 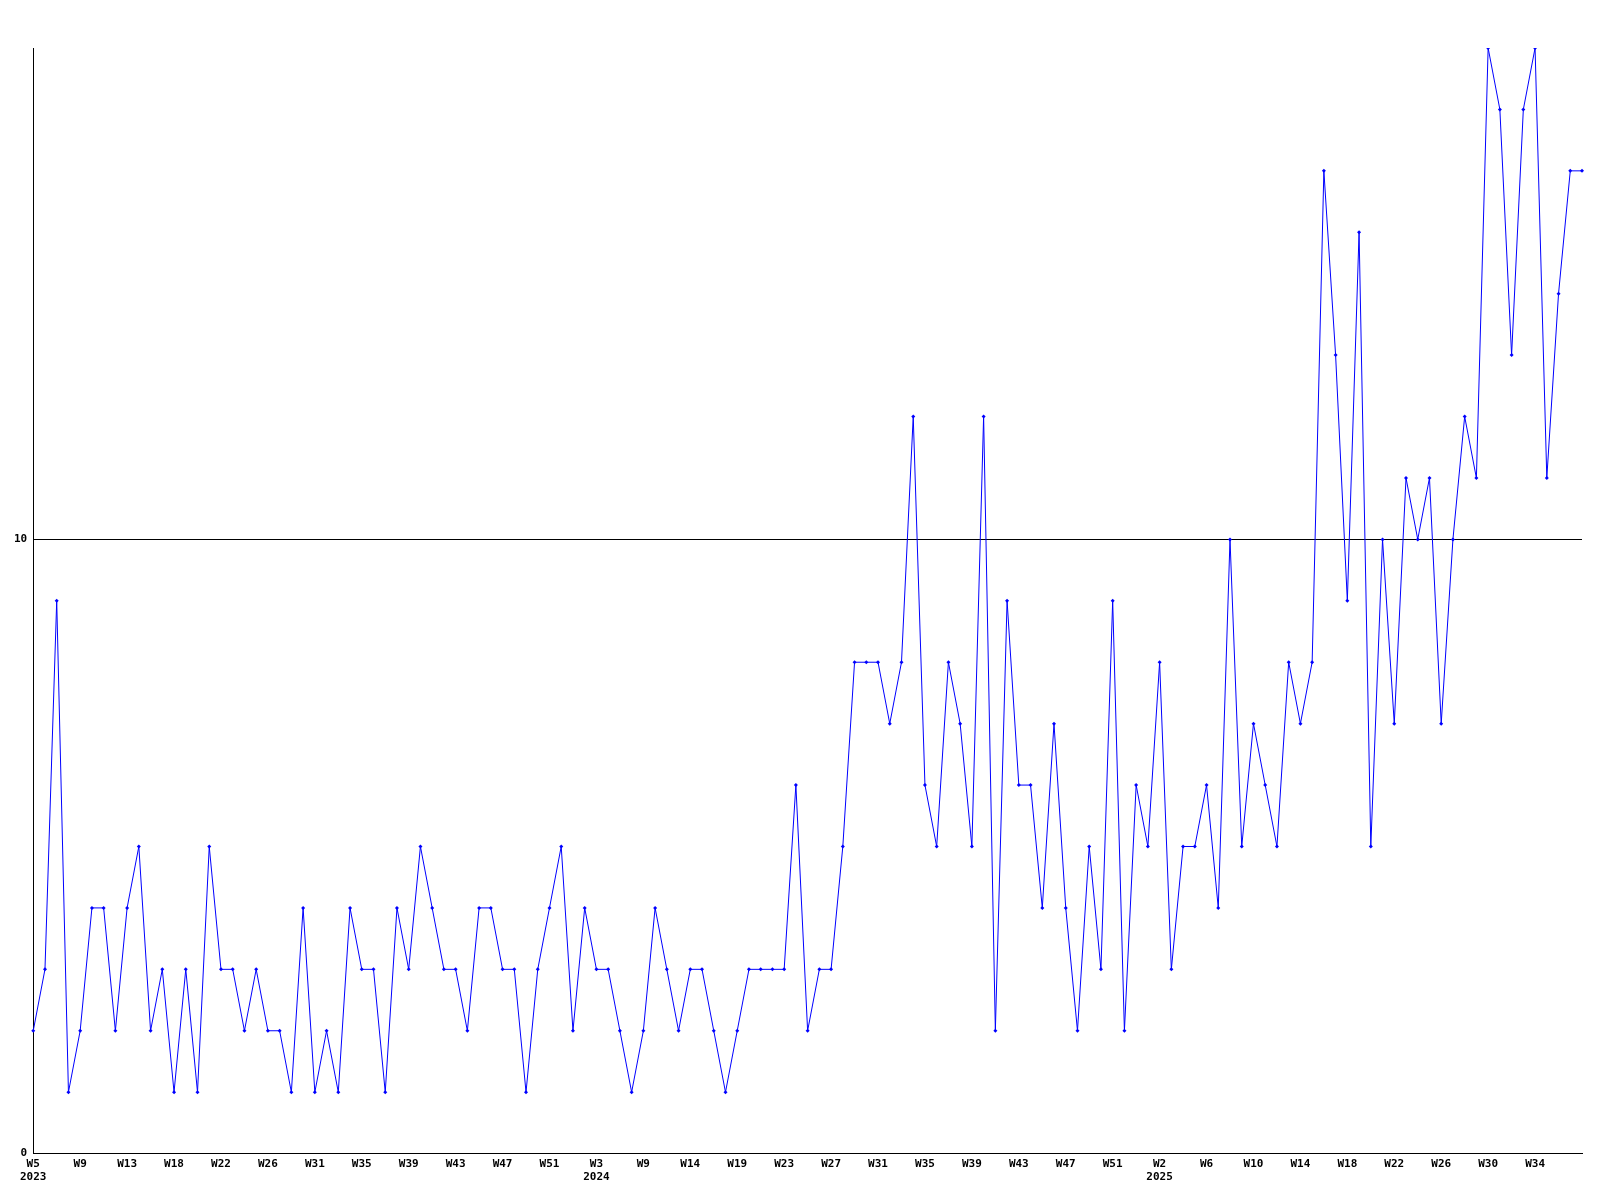 I want to click on x-tick-label: W19, so click(x=737, y=1164).